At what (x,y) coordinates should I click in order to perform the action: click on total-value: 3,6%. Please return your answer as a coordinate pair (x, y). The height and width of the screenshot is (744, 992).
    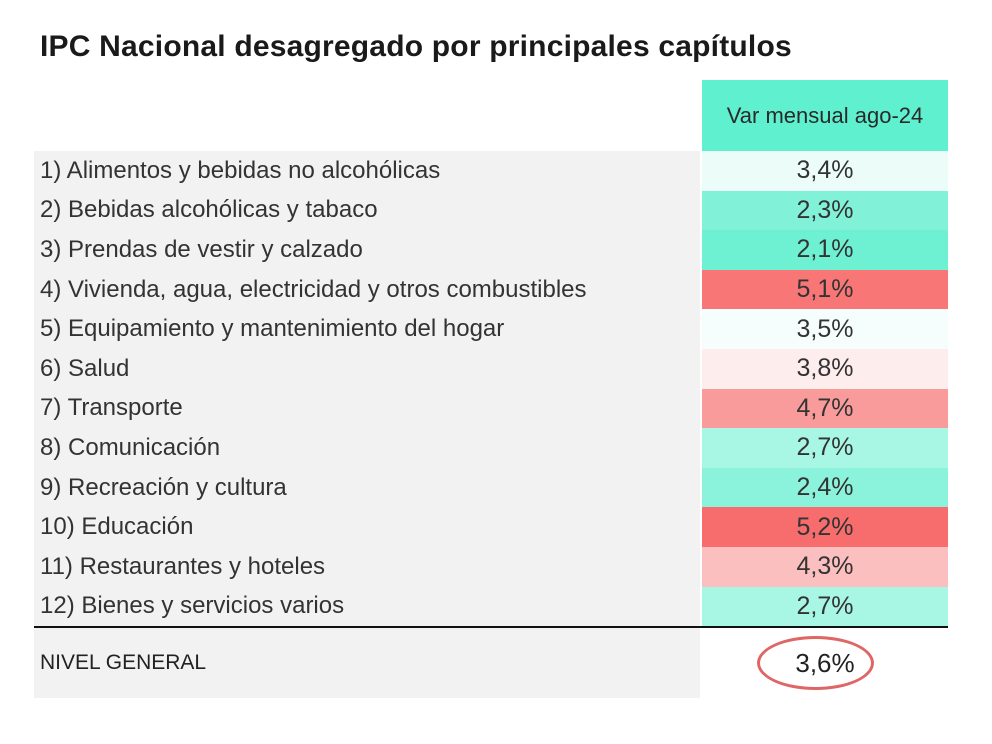
    Looking at the image, I should click on (825, 662).